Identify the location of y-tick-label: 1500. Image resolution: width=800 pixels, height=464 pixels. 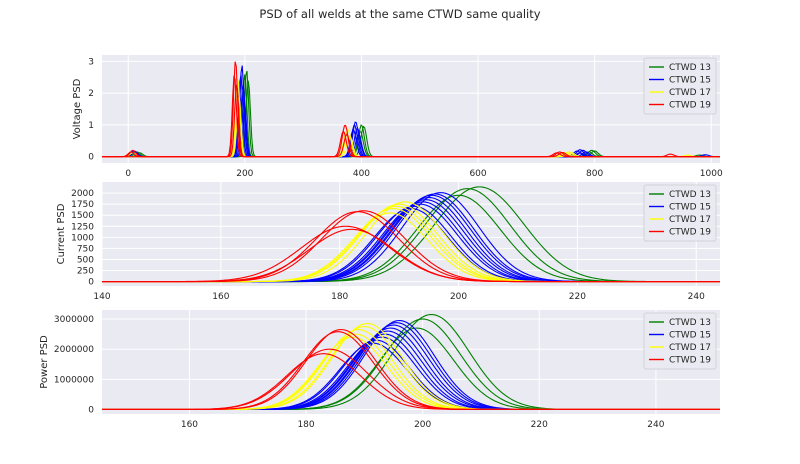
(82, 216).